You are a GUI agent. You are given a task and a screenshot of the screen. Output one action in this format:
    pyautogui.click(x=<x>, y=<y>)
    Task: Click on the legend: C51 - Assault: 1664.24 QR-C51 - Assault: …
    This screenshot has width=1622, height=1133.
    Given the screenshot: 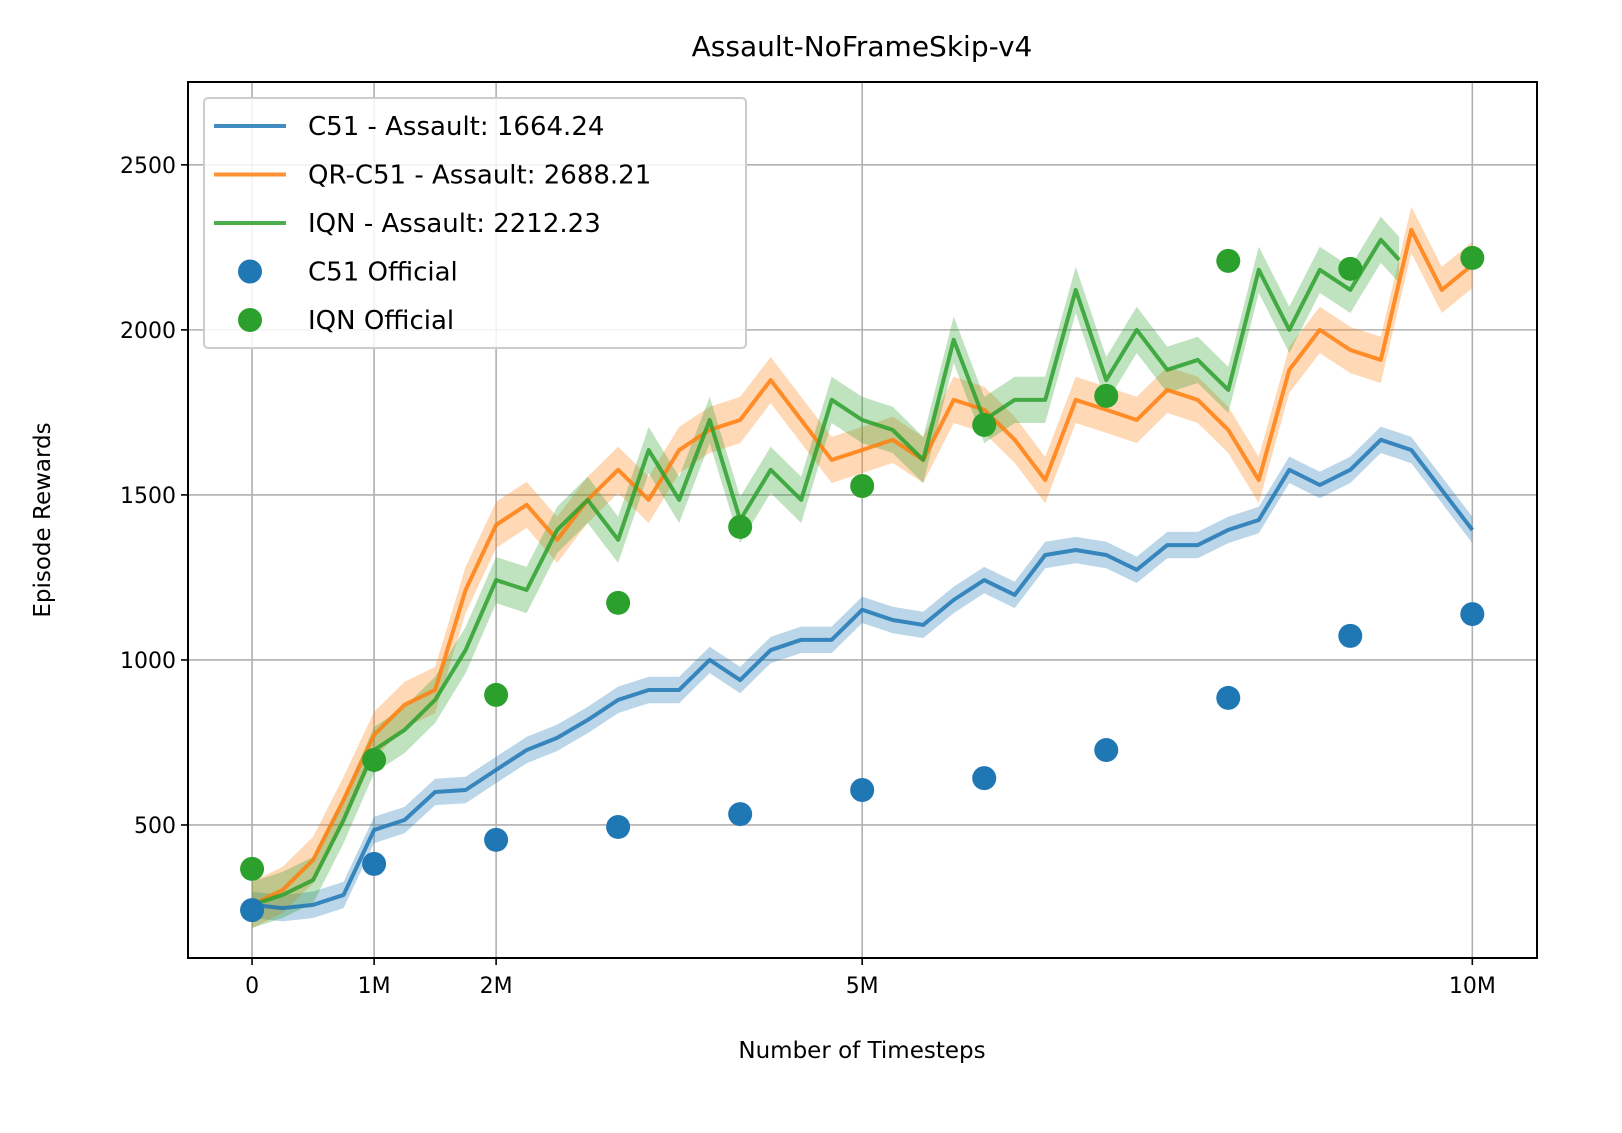 What is the action you would take?
    pyautogui.click(x=475, y=223)
    